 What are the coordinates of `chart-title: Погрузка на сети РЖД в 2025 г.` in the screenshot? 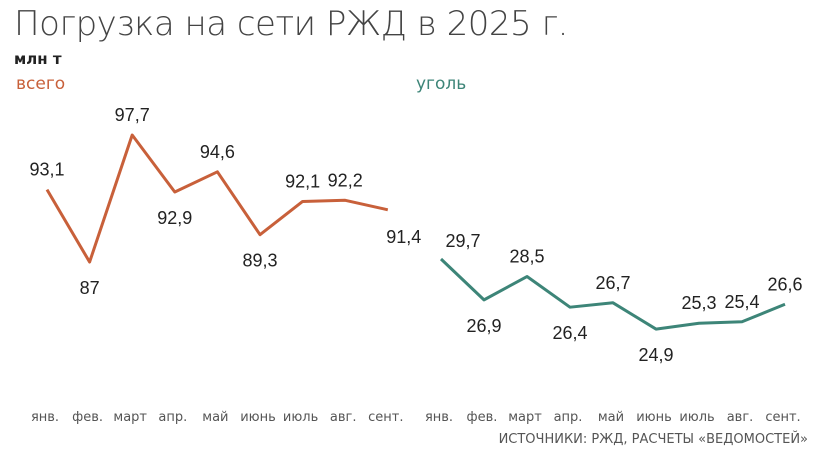 It's located at (291, 24).